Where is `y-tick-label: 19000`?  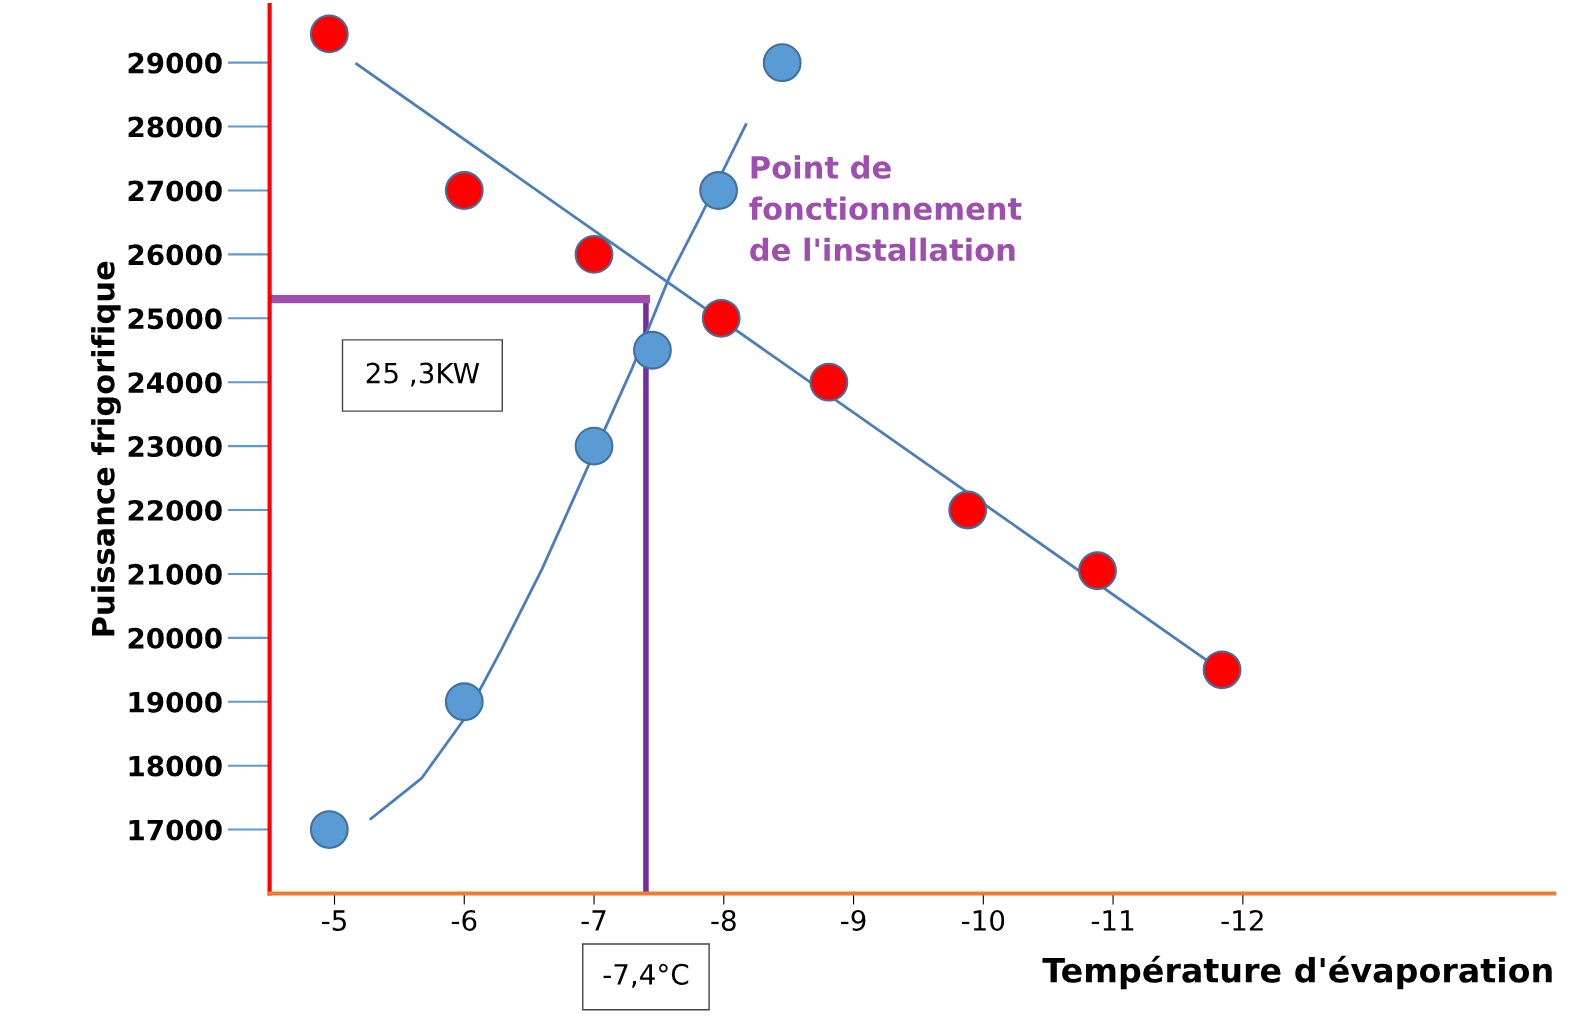
y-tick-label: 19000 is located at coordinates (175, 702).